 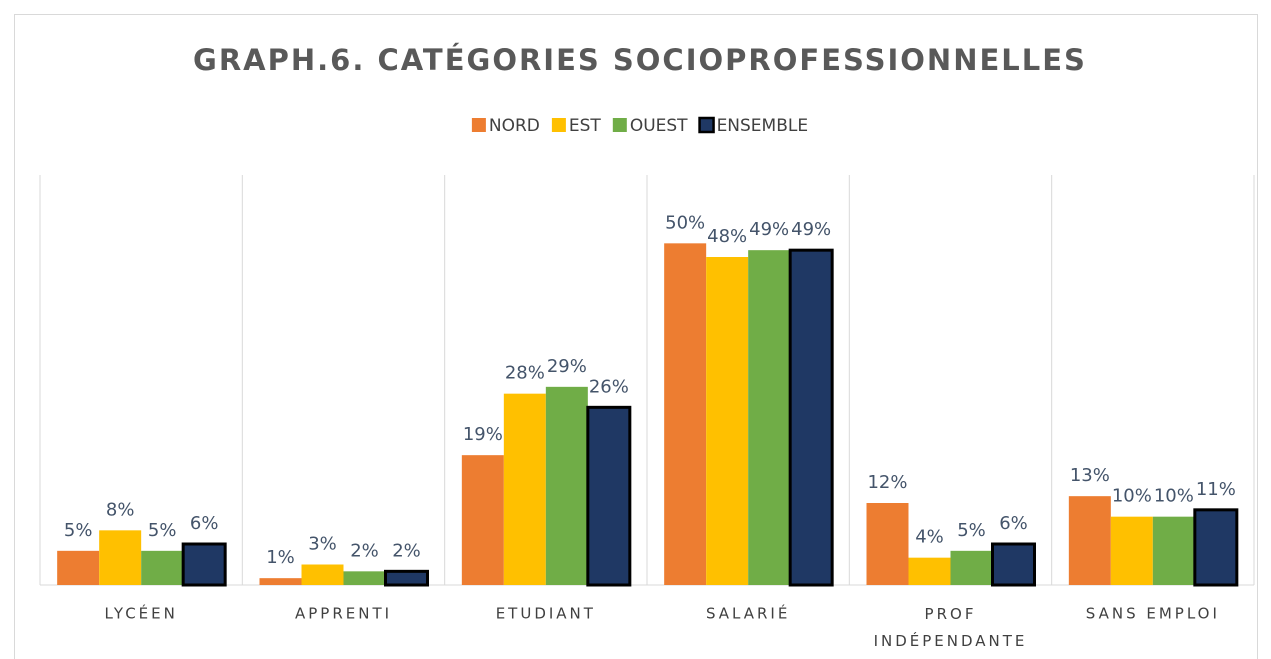 I want to click on legend-label: EST, so click(x=585, y=126).